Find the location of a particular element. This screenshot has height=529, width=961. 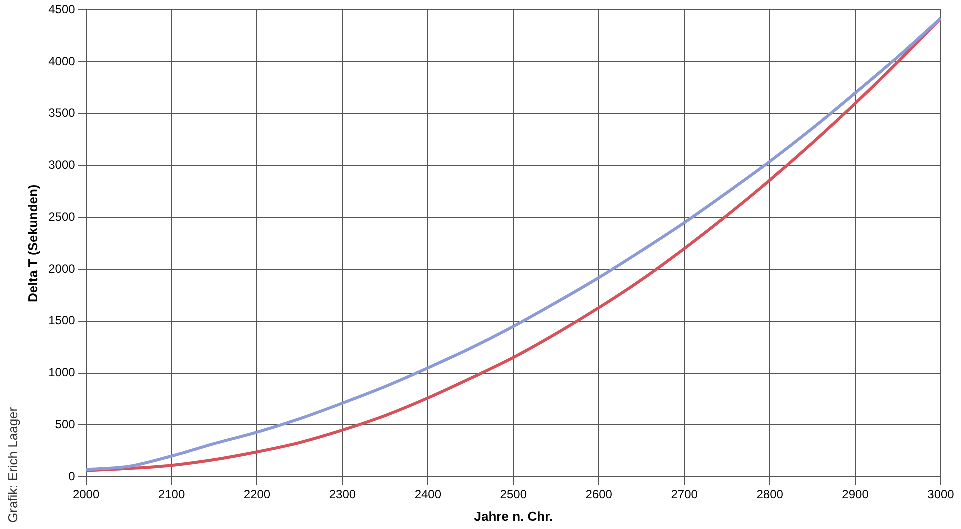

y-tick-label: 4500 is located at coordinates (62, 9).